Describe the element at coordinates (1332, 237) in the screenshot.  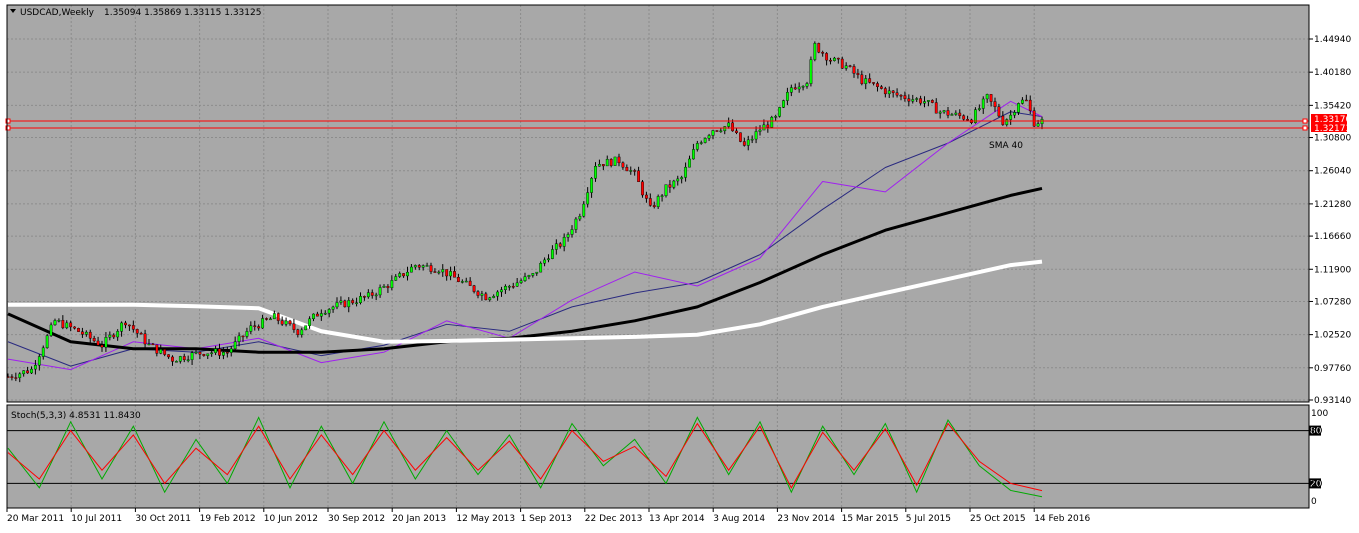
I see `y-tick-label: 1.16660` at that location.